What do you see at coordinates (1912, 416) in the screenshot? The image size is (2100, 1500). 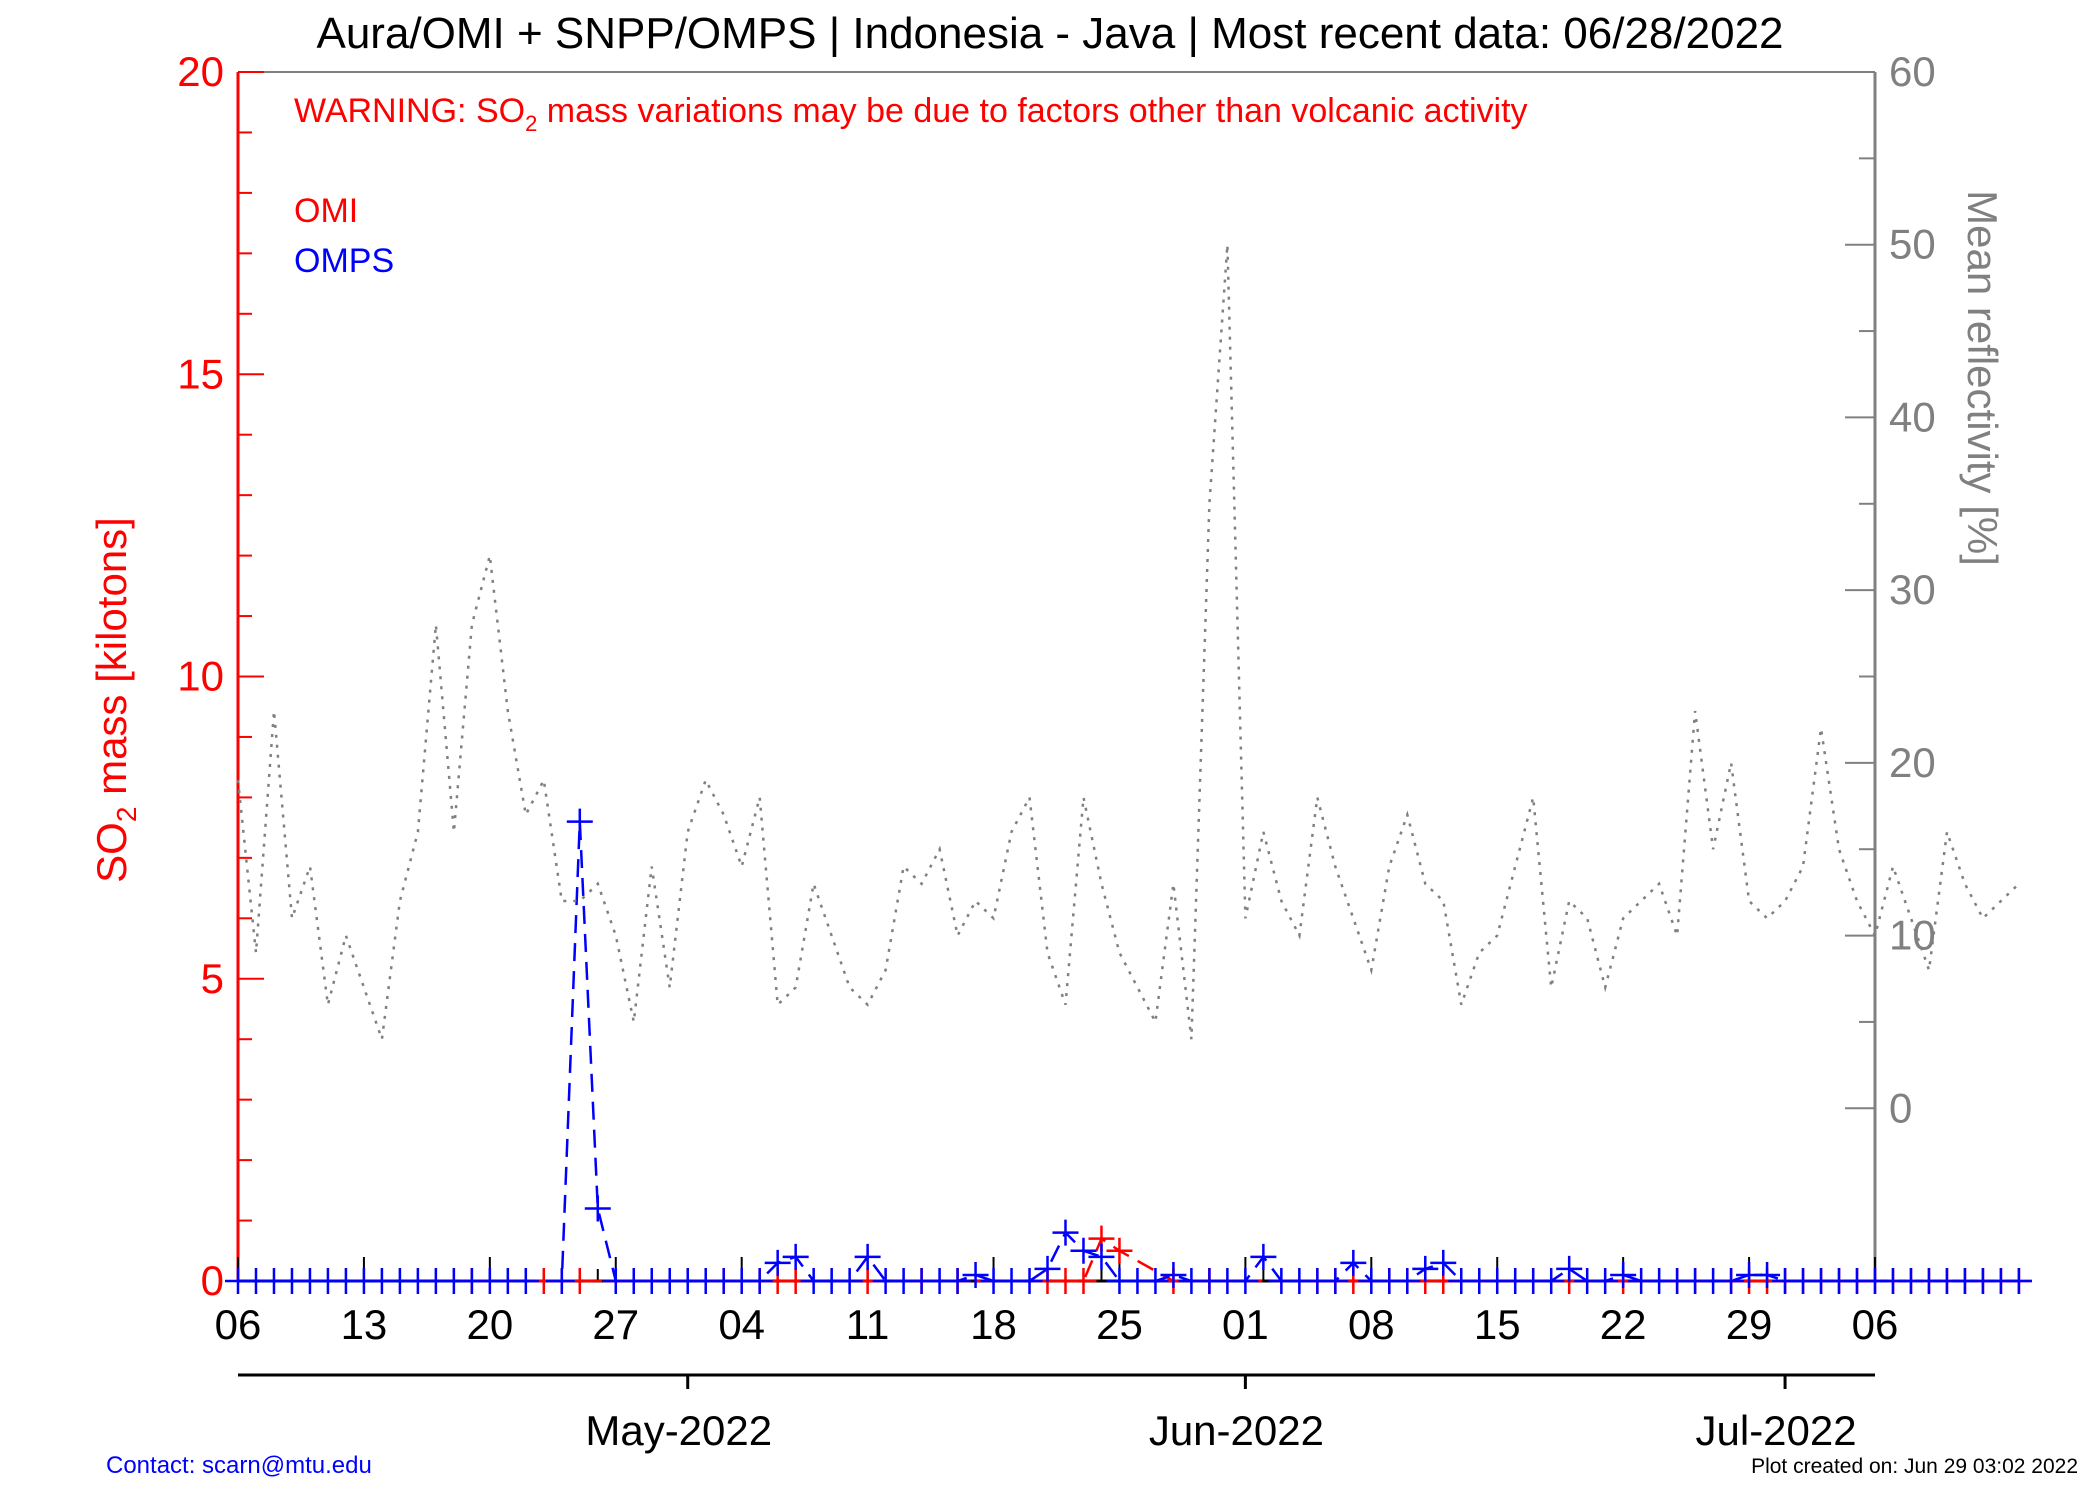 I see `right-axis-tick-label: 40` at bounding box center [1912, 416].